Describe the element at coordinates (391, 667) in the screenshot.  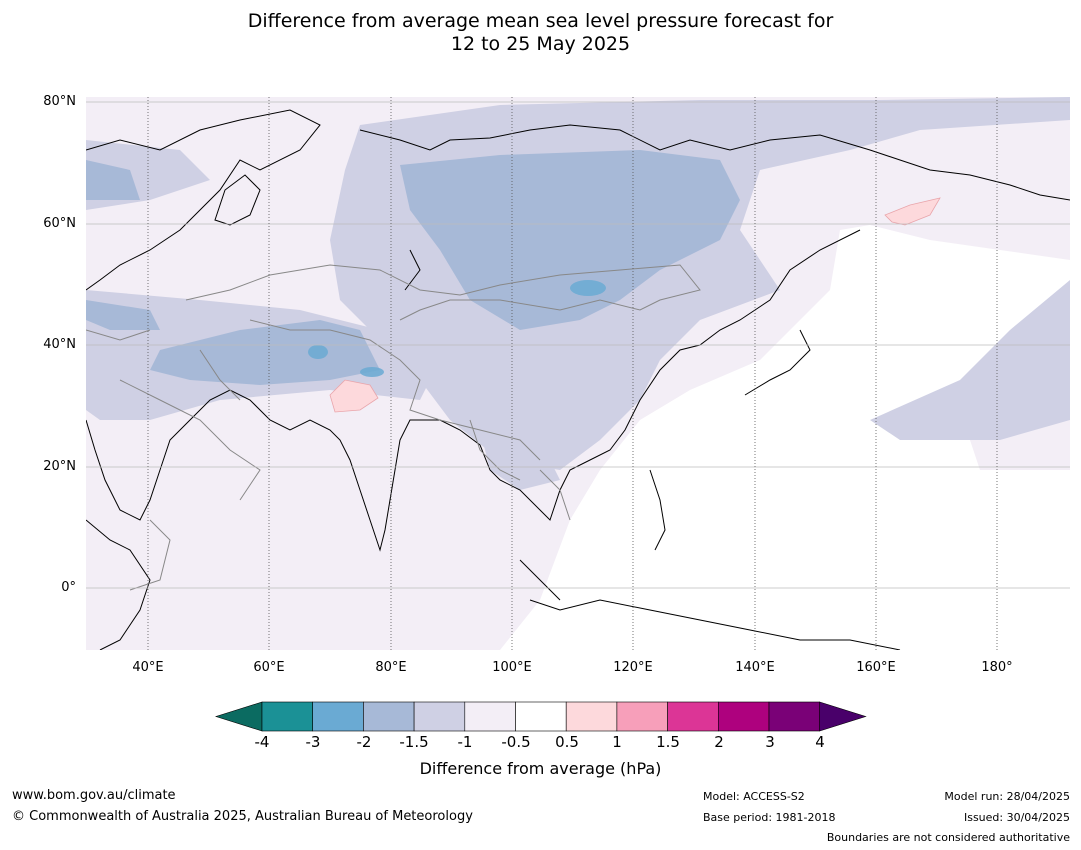
I see `lon-label-80e: 80°E` at that location.